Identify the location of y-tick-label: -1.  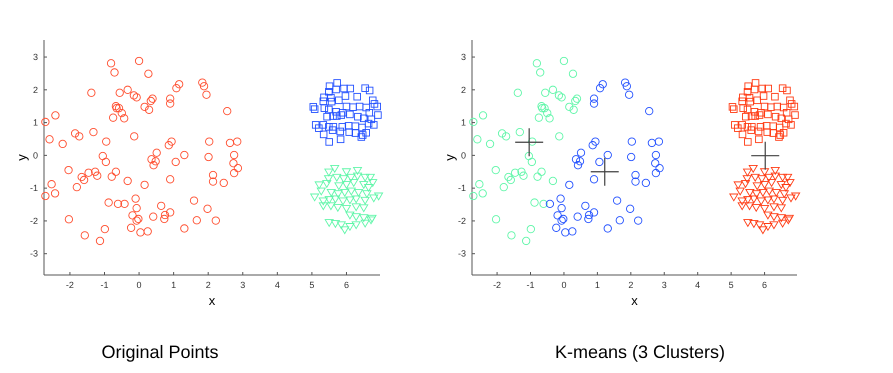
(34, 188).